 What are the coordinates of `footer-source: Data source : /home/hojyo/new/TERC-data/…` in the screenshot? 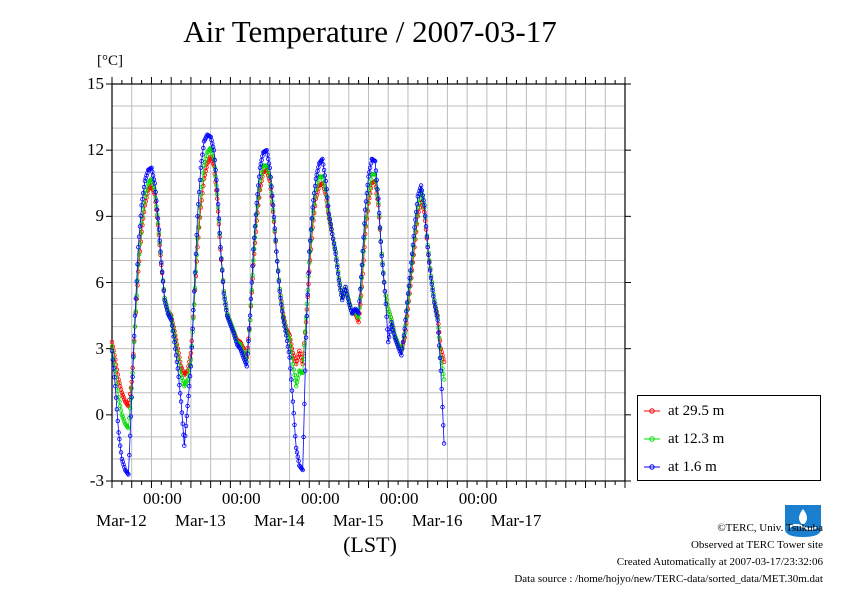 It's located at (668, 579).